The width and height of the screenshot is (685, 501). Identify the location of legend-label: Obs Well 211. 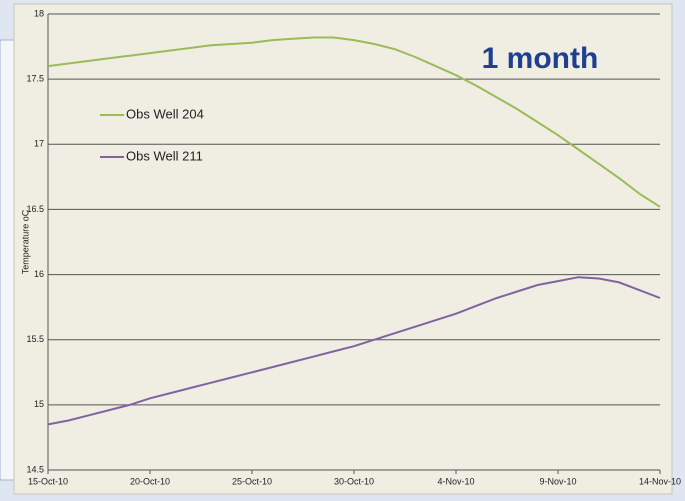
(164, 155).